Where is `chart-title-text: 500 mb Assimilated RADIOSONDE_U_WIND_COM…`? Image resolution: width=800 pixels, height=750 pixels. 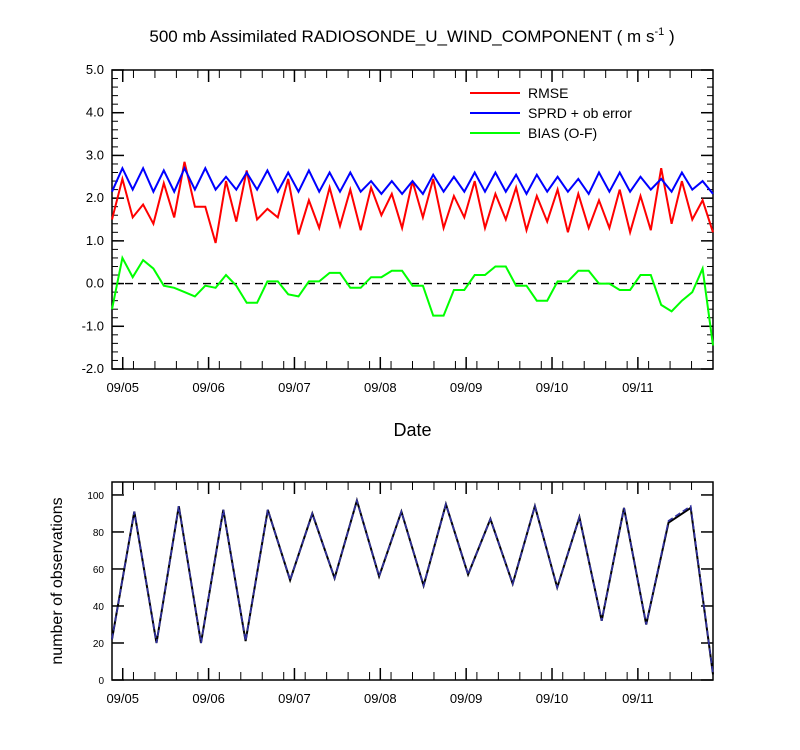
chart-title-text: 500 mb Assimilated RADIOSONDE_U_WIND_COM… is located at coordinates (401, 36).